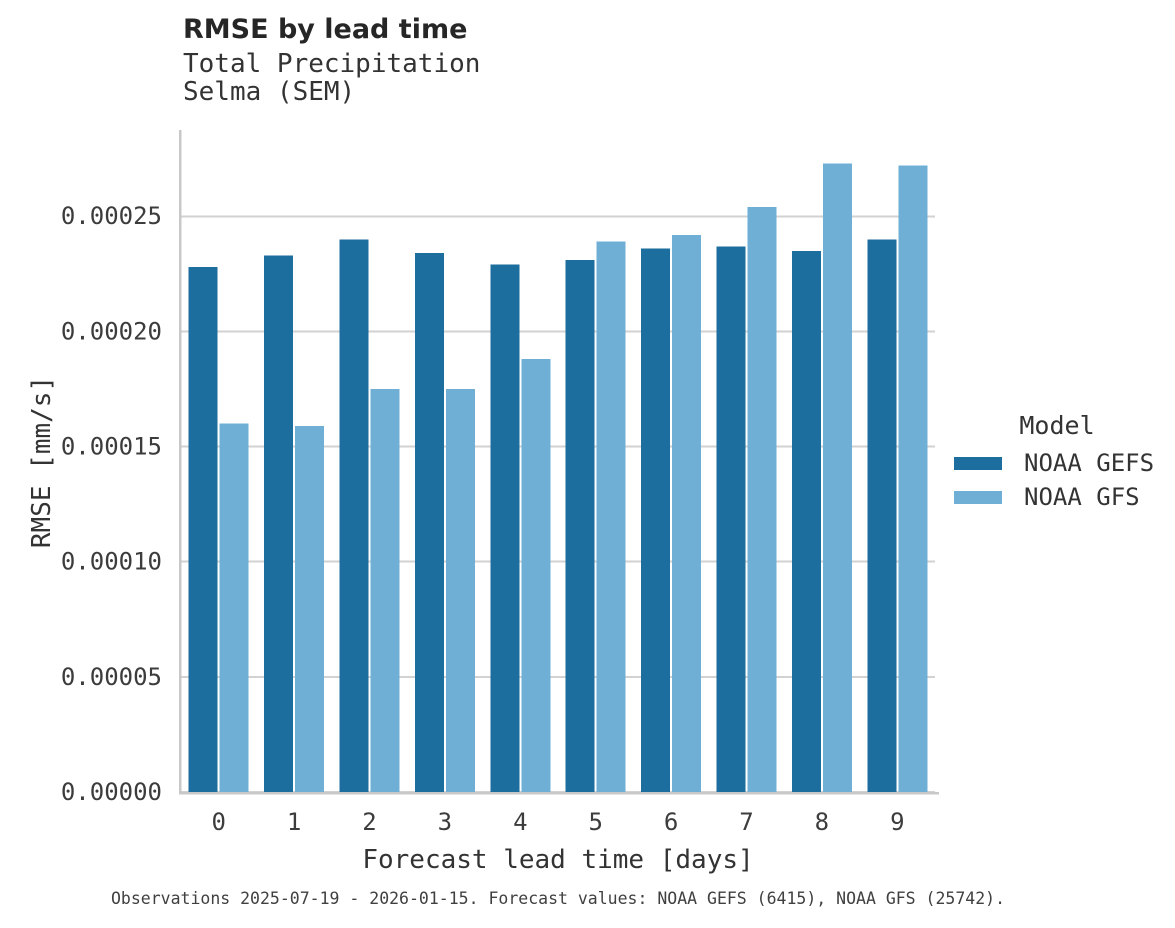 Image resolution: width=1175 pixels, height=928 pixels. Describe the element at coordinates (111, 331) in the screenshot. I see `y-tick-label: 0.00020` at that location.